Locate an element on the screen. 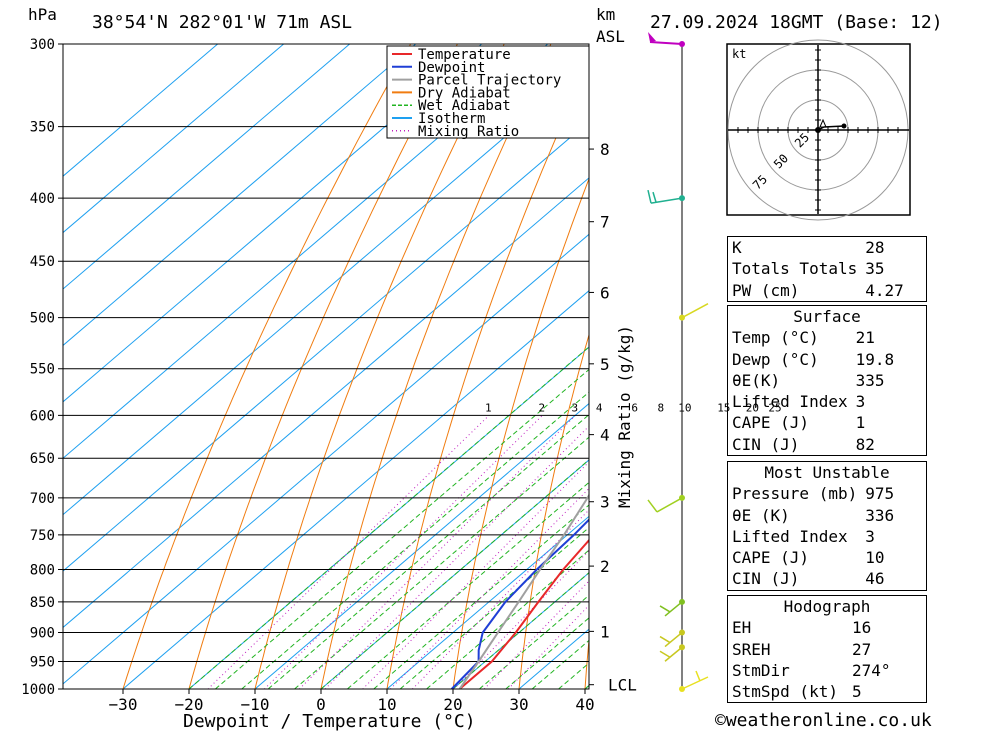  index-row: K 28 is located at coordinates (827, 248).